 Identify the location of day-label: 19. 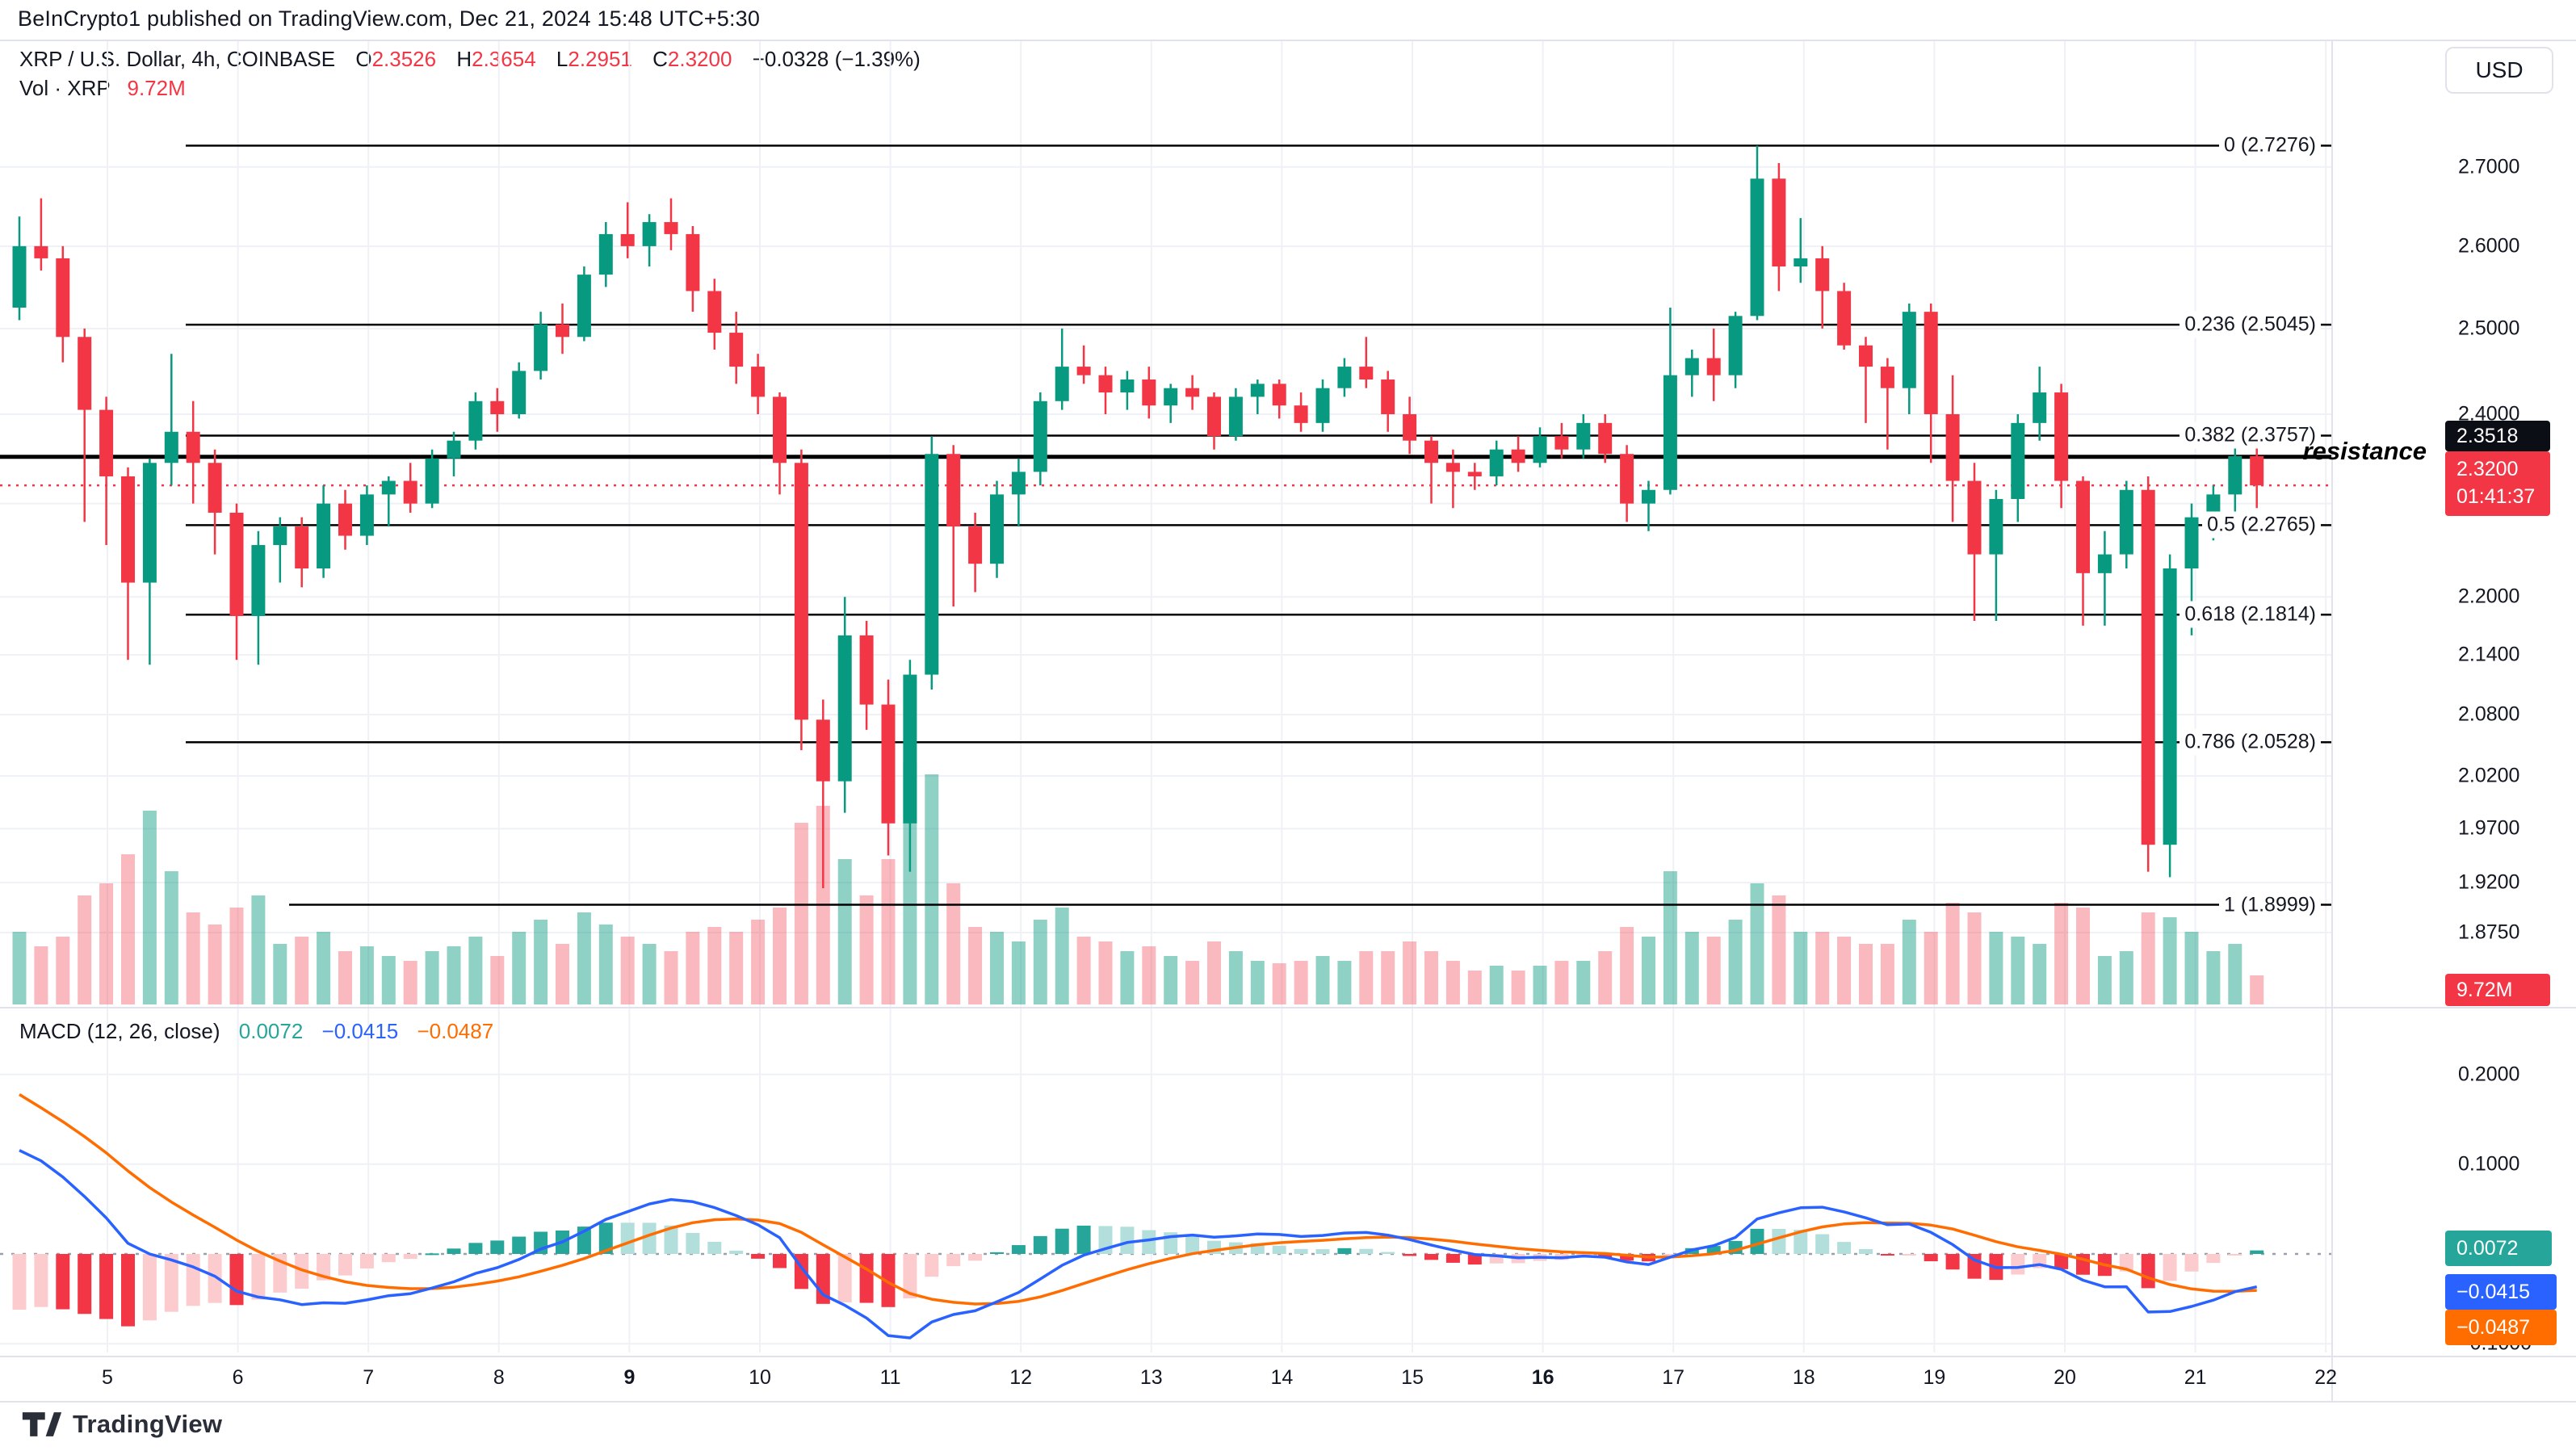
(1934, 1377).